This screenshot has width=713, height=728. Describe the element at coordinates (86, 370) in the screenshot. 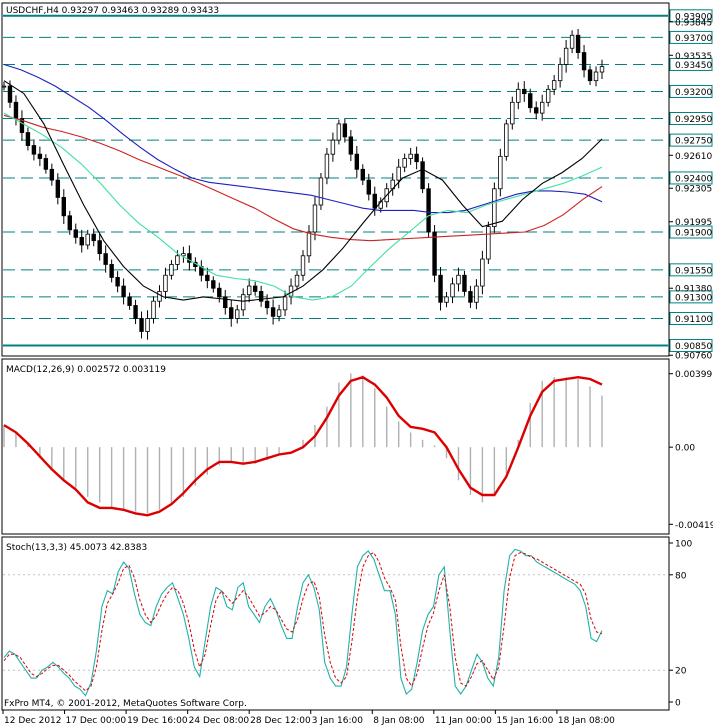

I see `macd-title: MACD(12,26,9) 0.002572 0.003119` at that location.